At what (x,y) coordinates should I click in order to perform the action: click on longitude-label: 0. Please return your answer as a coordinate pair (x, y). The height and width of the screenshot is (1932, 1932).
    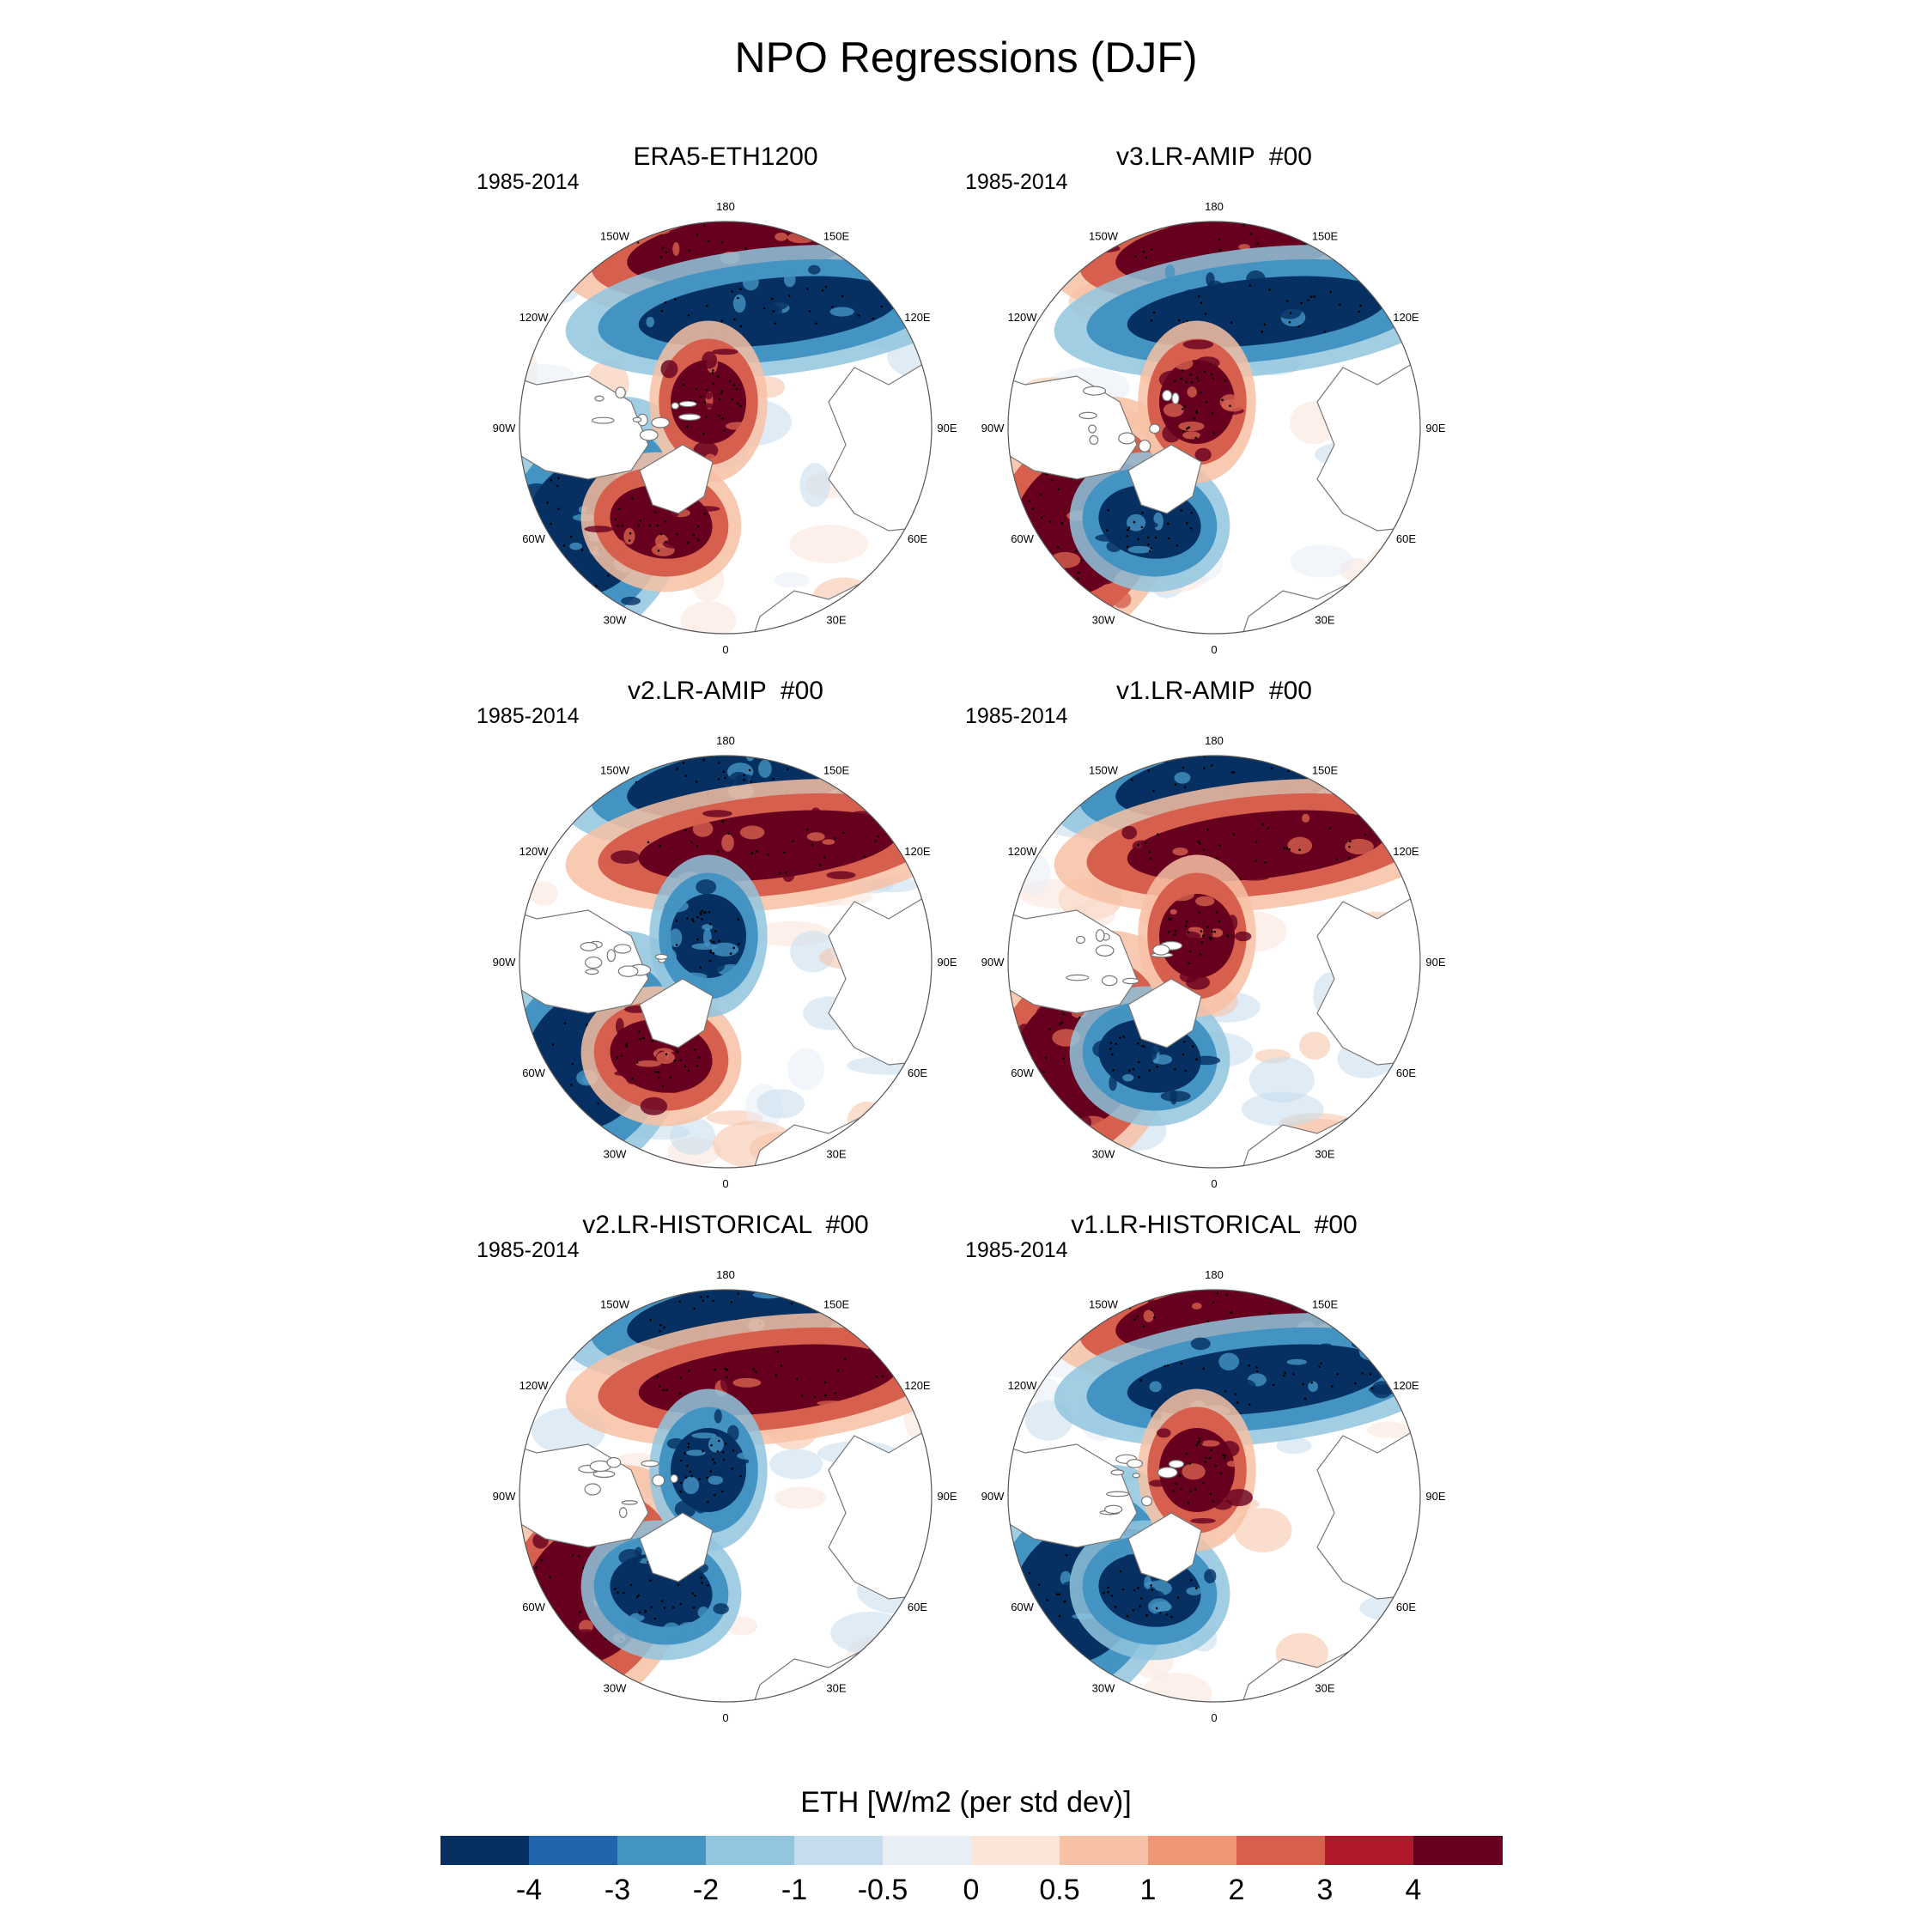
    Looking at the image, I should click on (725, 1718).